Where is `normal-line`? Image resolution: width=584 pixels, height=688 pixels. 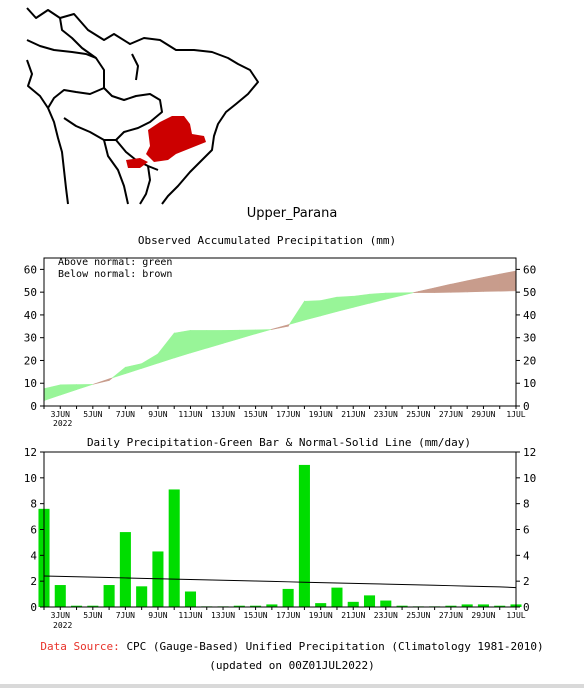 normal-line is located at coordinates (280, 582).